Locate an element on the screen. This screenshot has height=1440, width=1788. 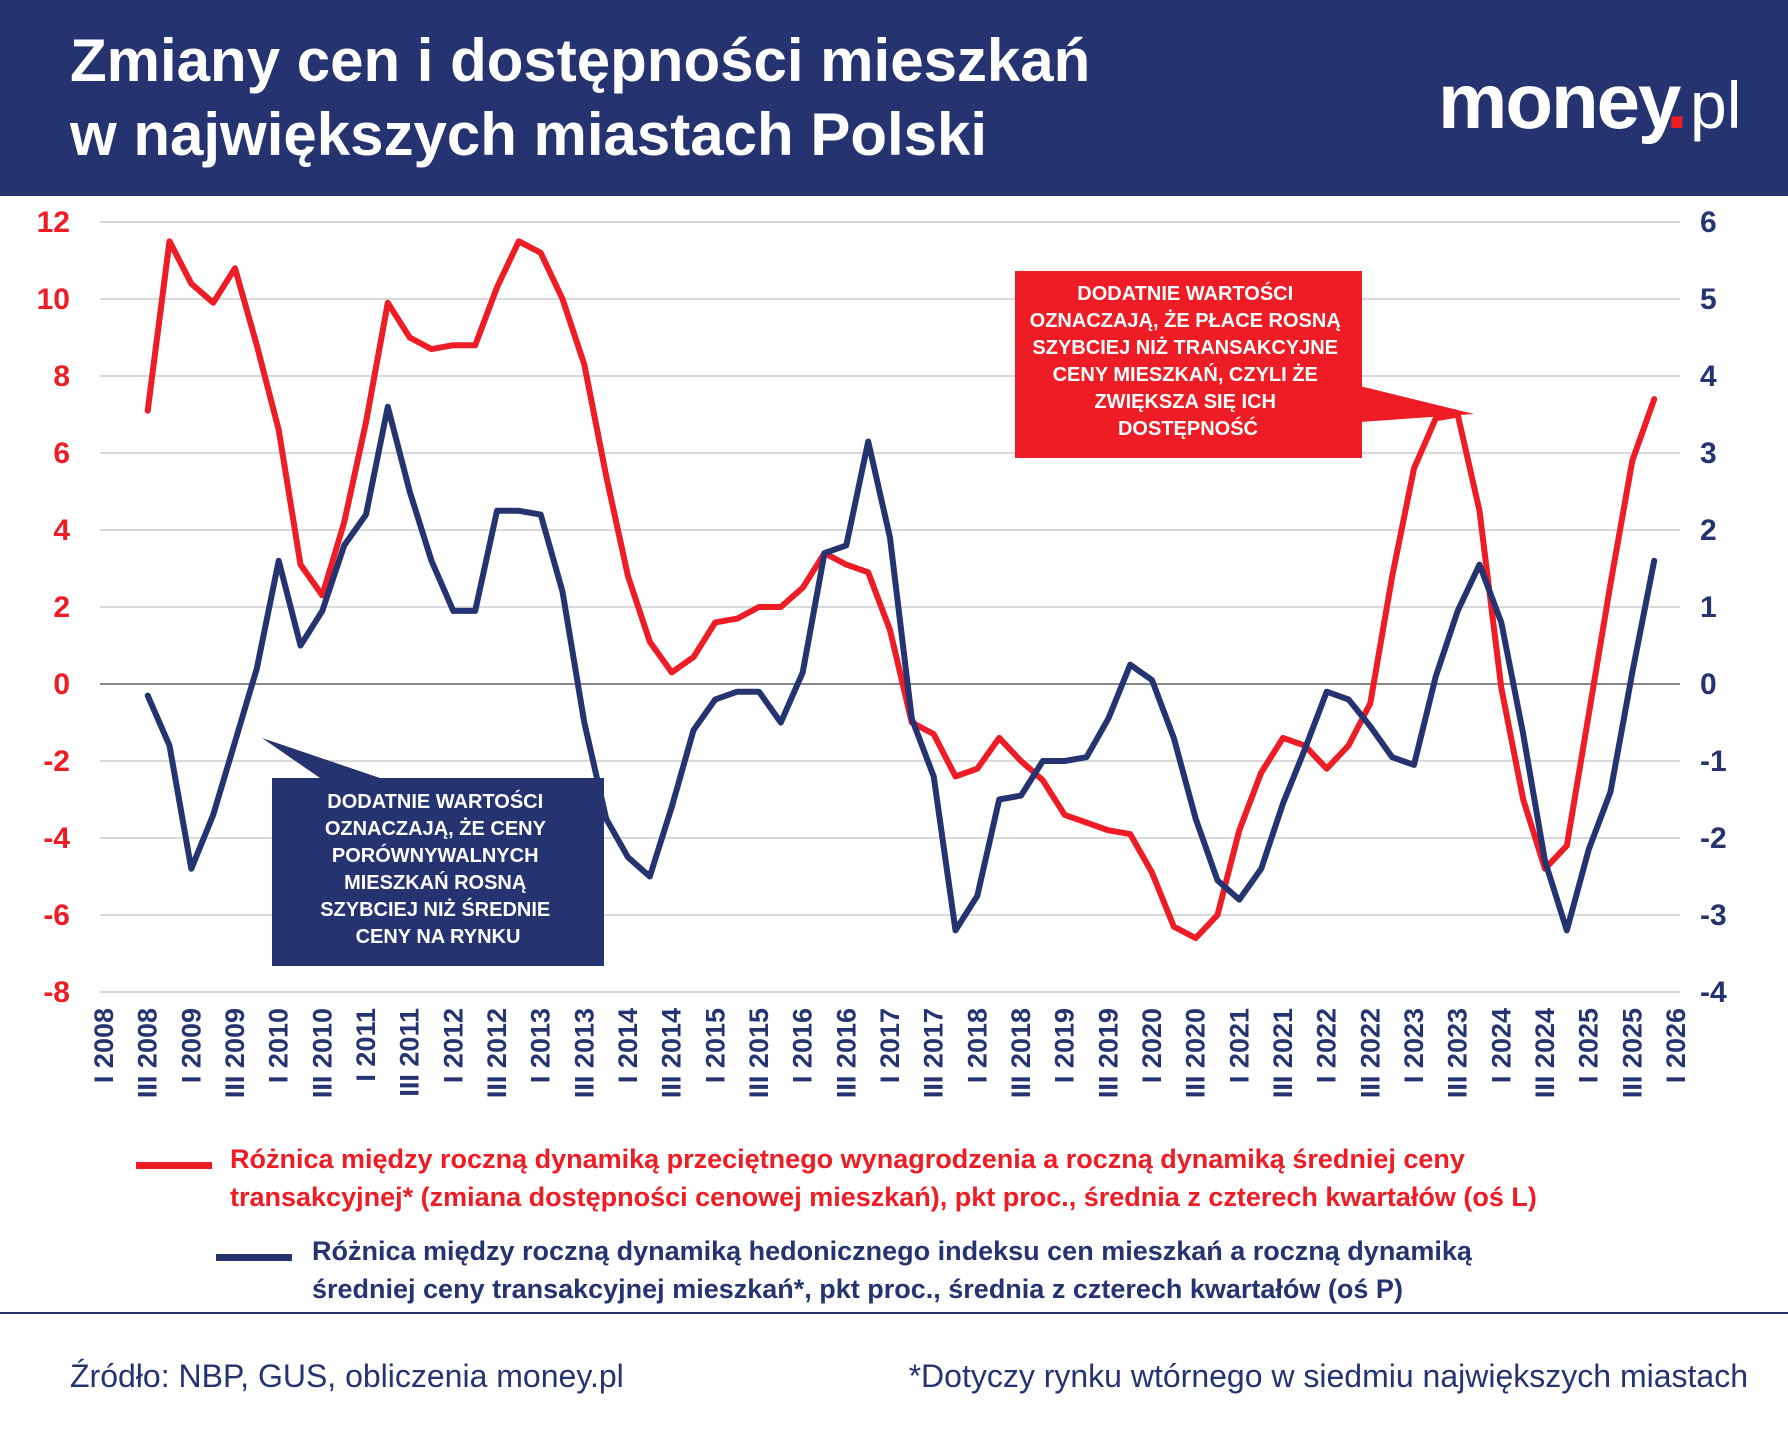
y-axis-right-ticks: 6 5 4 3 2 1 0 -1 -2 -3 -4 is located at coordinates (1713, 607).